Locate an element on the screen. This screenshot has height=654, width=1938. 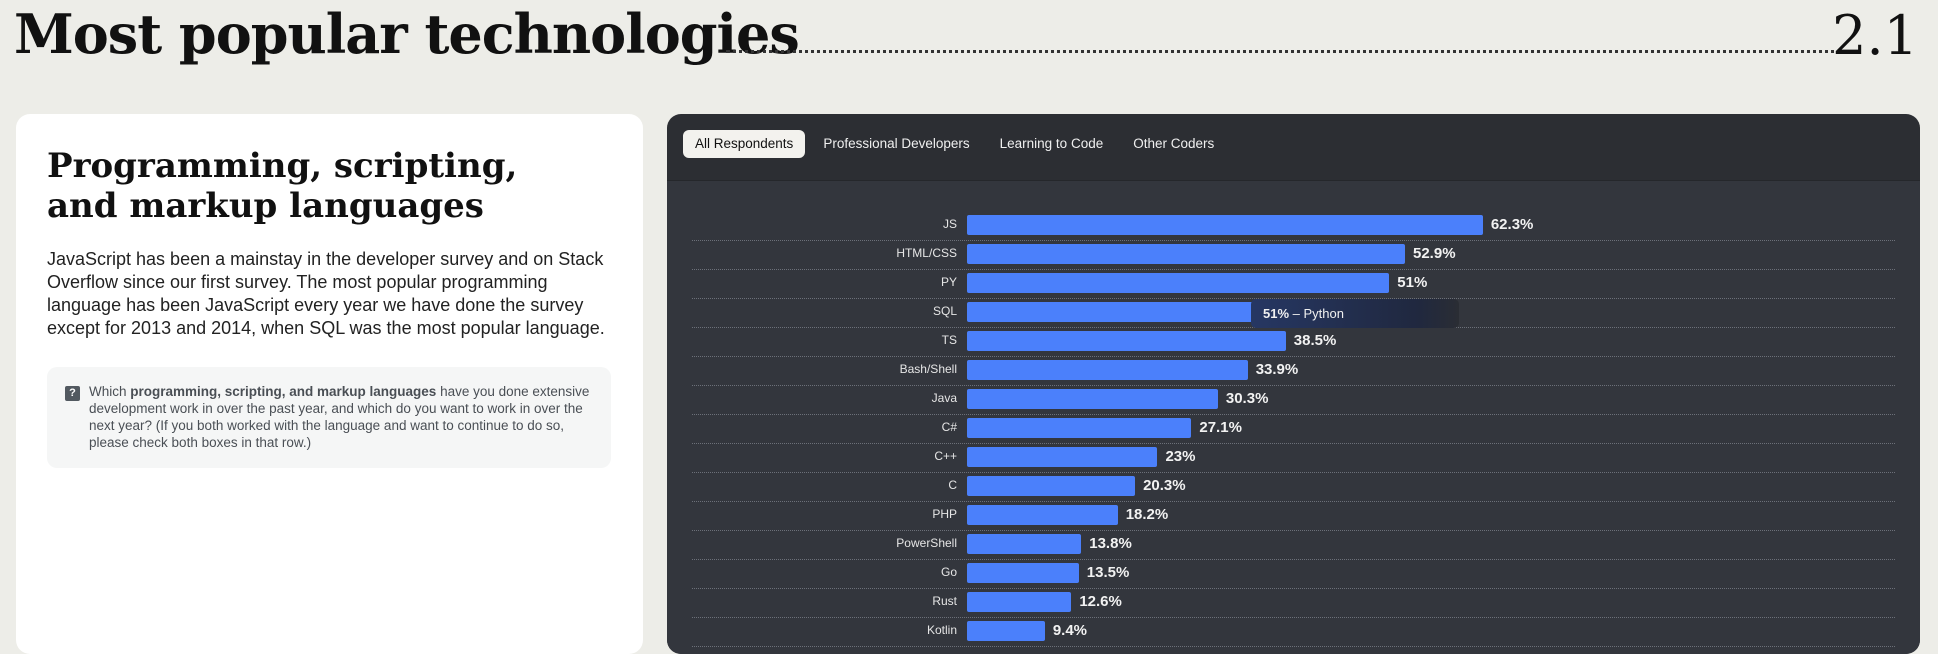
category-label: Rust is located at coordinates (944, 601).